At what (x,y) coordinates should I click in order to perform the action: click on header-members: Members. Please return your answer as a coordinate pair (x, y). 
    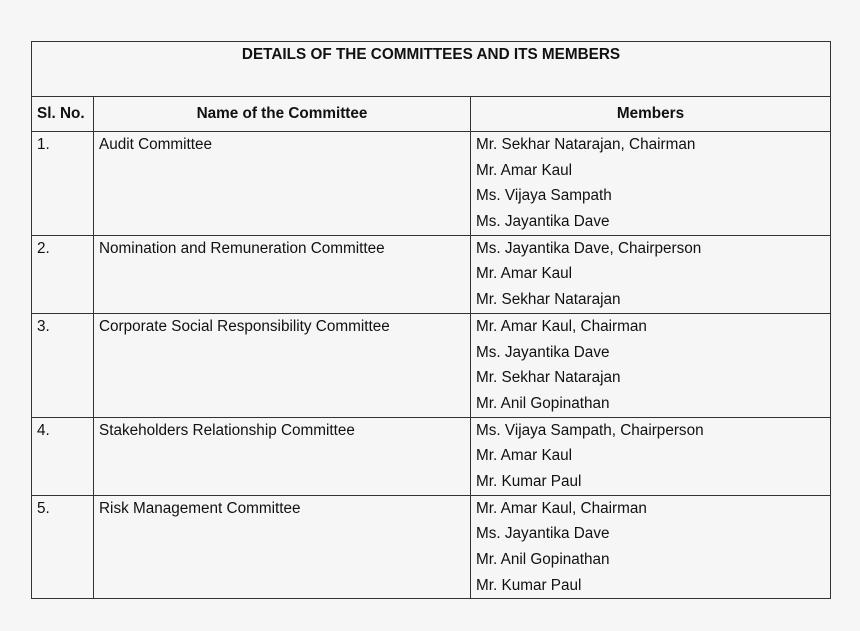
    Looking at the image, I should click on (650, 114).